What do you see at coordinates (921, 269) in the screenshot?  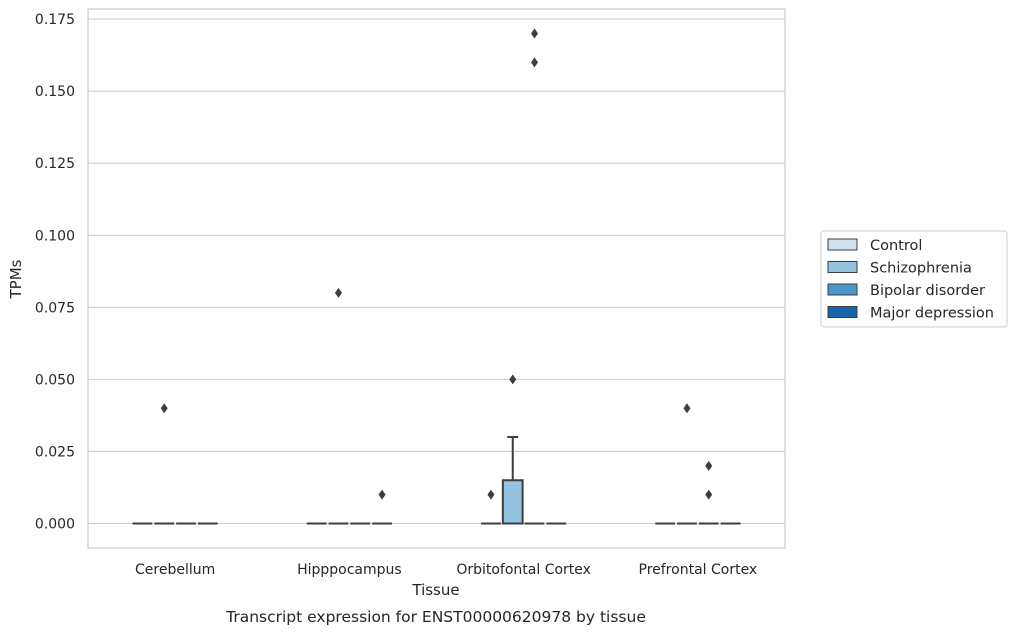 I see `legend-label: Schizophrenia` at bounding box center [921, 269].